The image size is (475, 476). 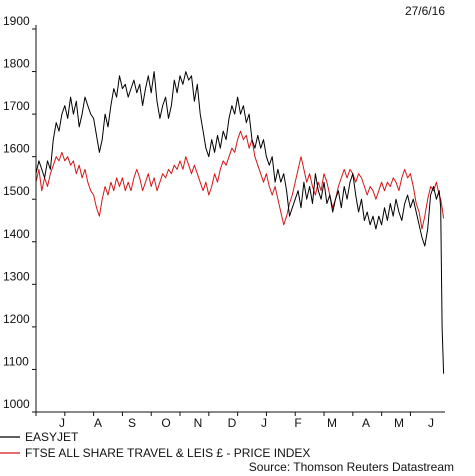 What do you see at coordinates (132, 423) in the screenshot?
I see `x-tick-label: S` at bounding box center [132, 423].